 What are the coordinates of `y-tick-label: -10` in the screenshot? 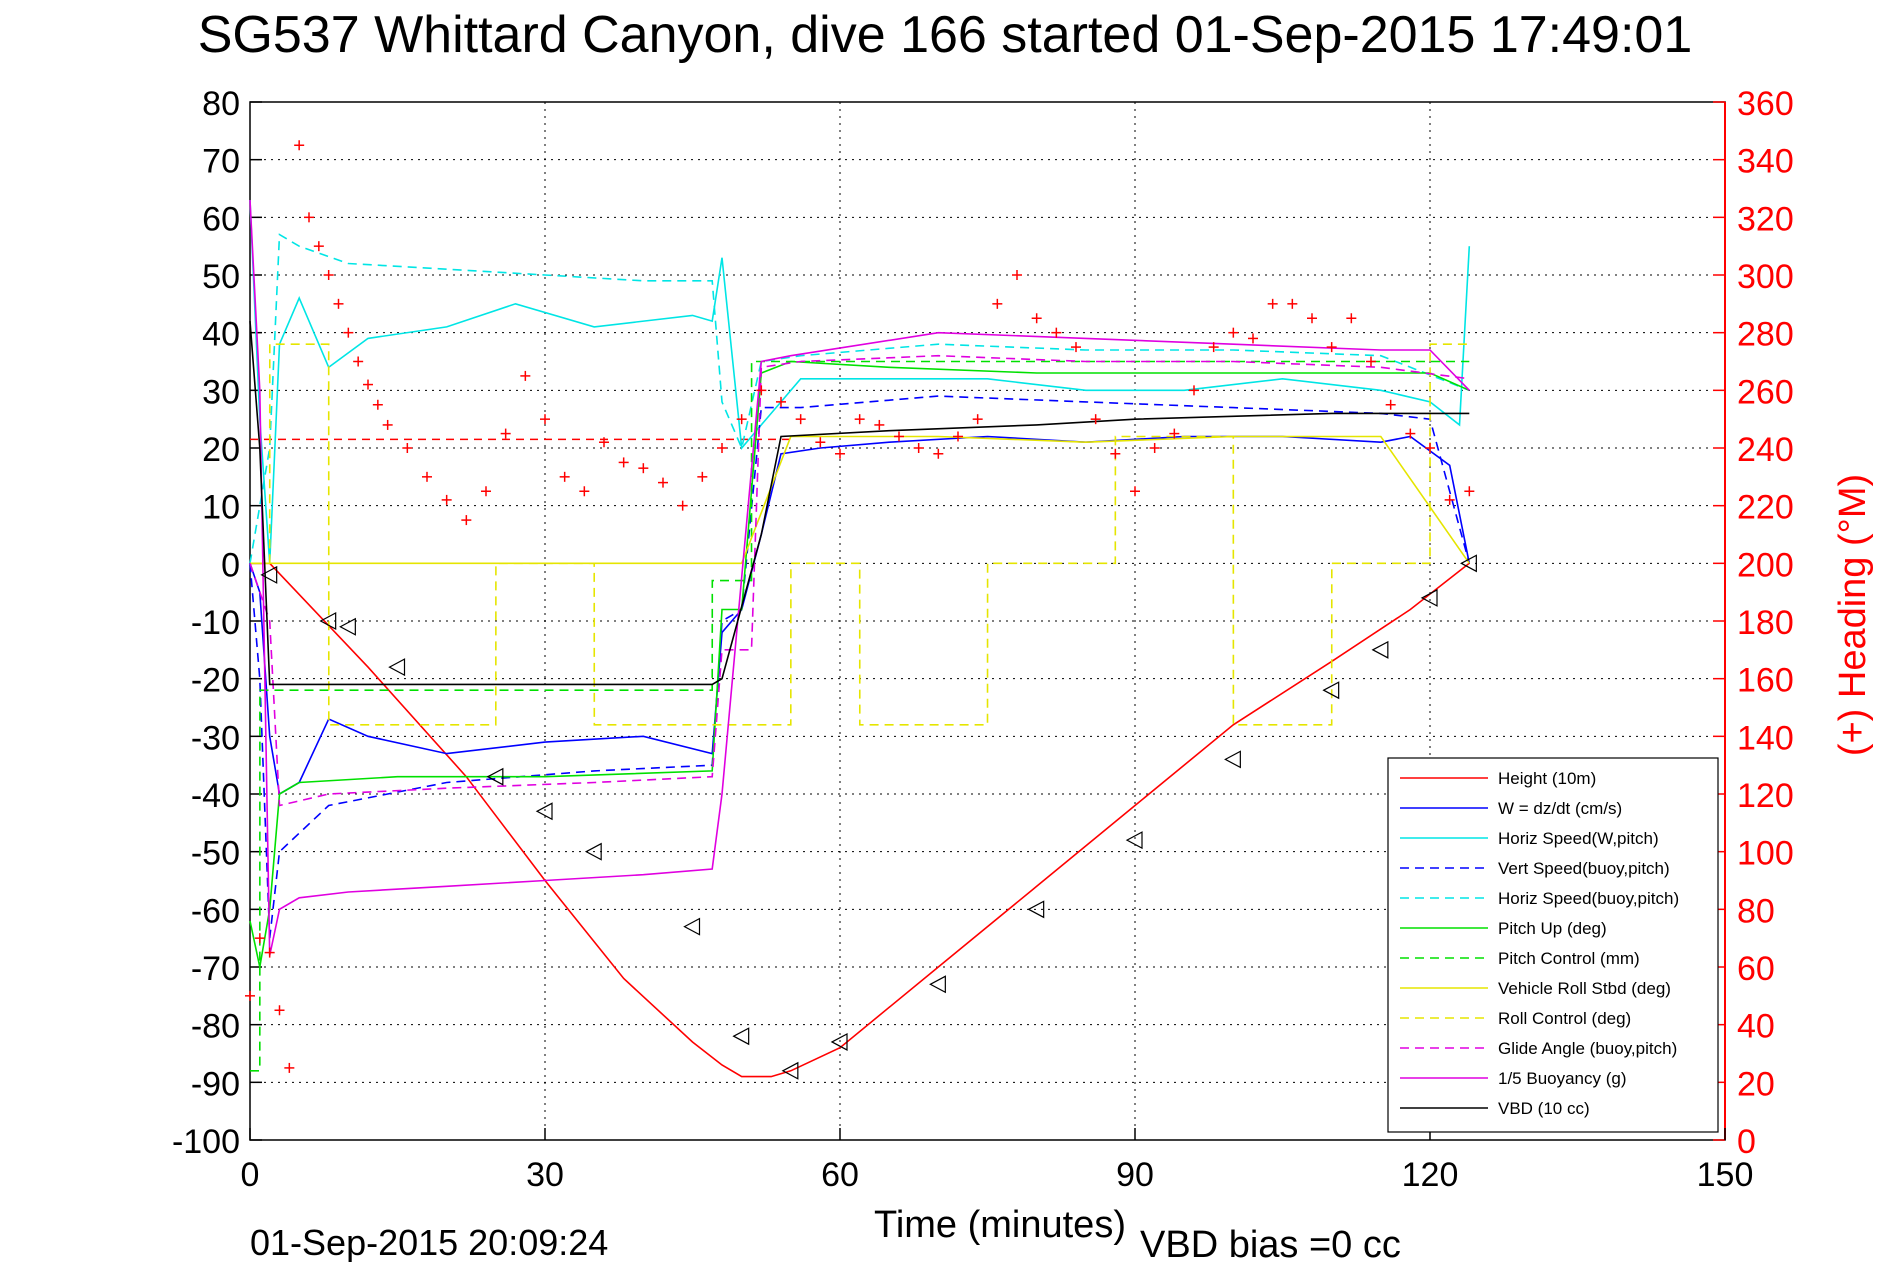 It's located at (215, 623).